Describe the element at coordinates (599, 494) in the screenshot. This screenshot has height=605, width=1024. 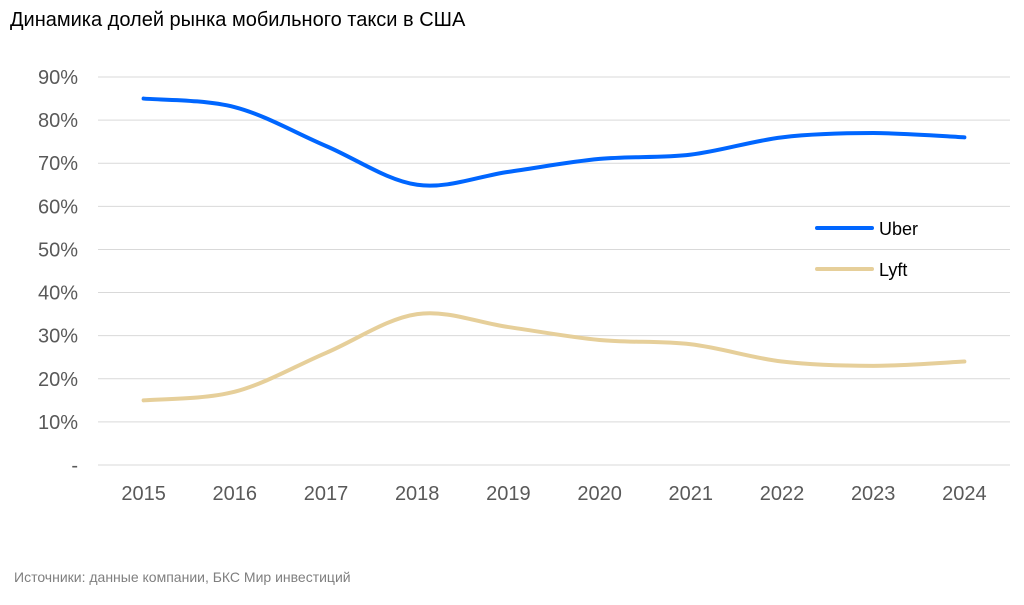
I see `x-tick-label: 2020` at that location.